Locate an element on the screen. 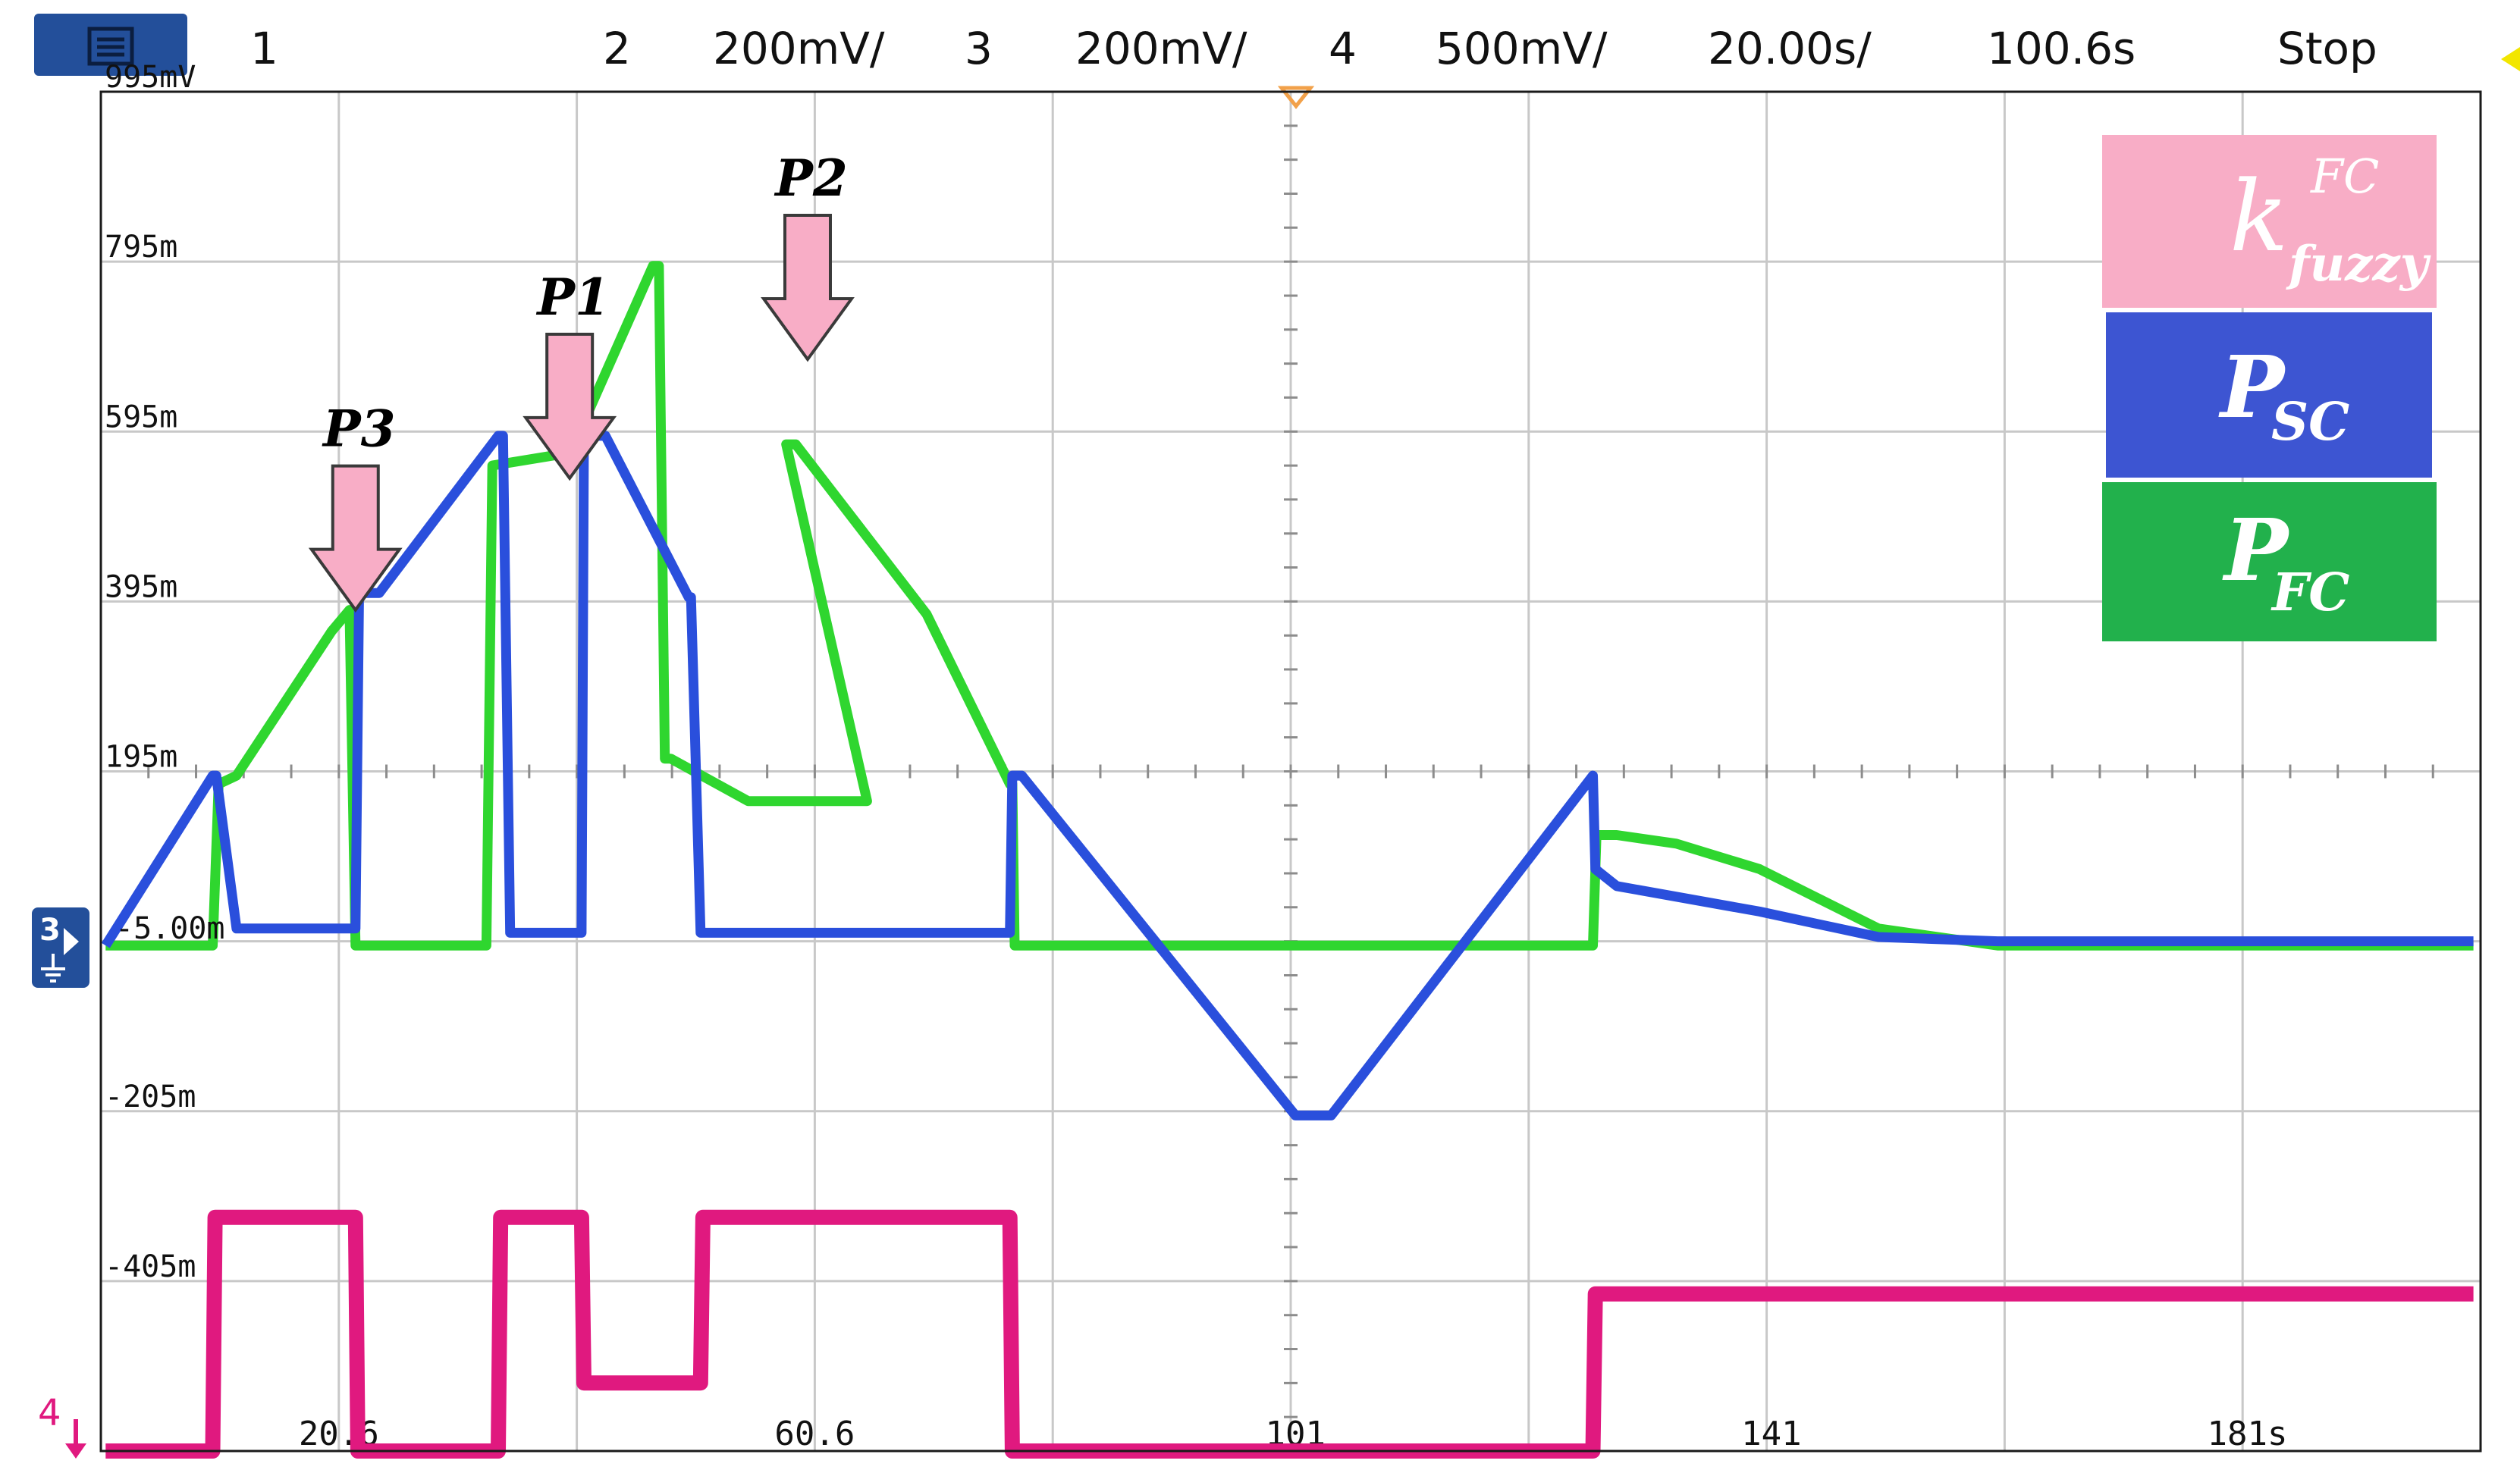 The width and height of the screenshot is (2520, 1473). y-tick-label: 595m is located at coordinates (141, 417).